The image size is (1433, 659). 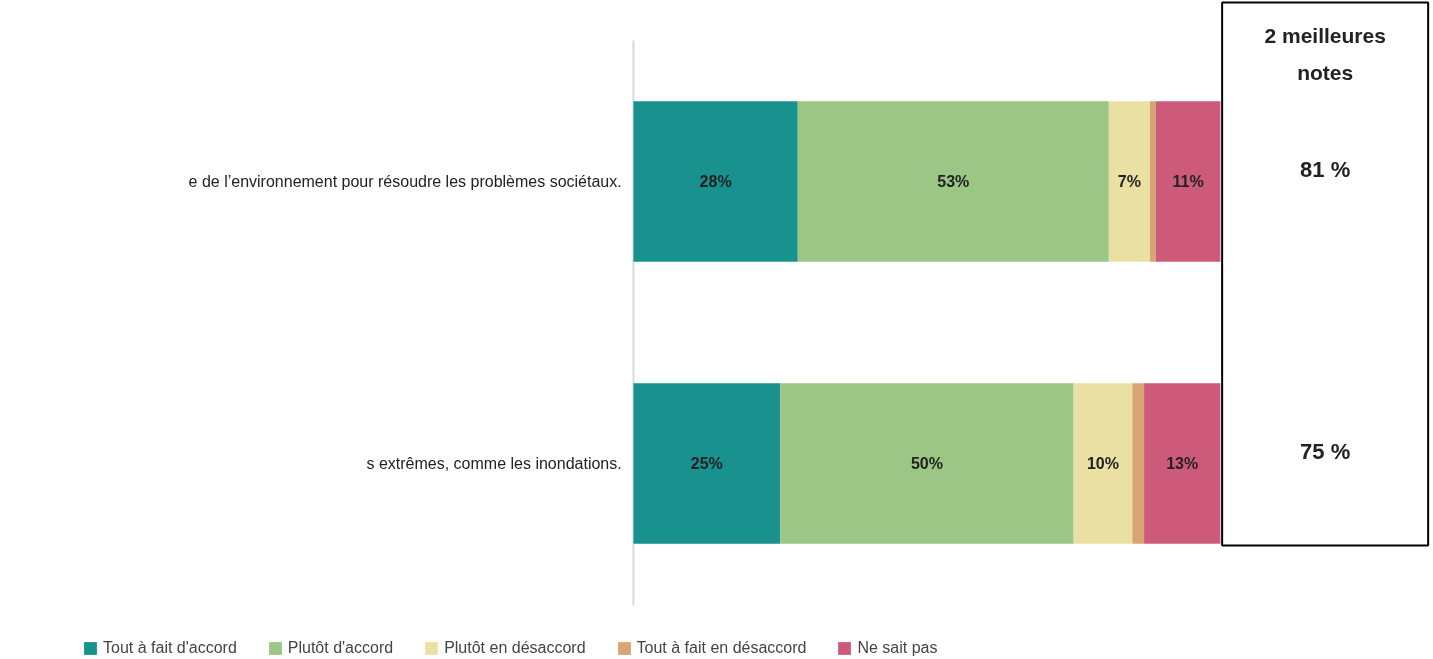 What do you see at coordinates (1325, 169) in the screenshot?
I see `text: 81 %` at bounding box center [1325, 169].